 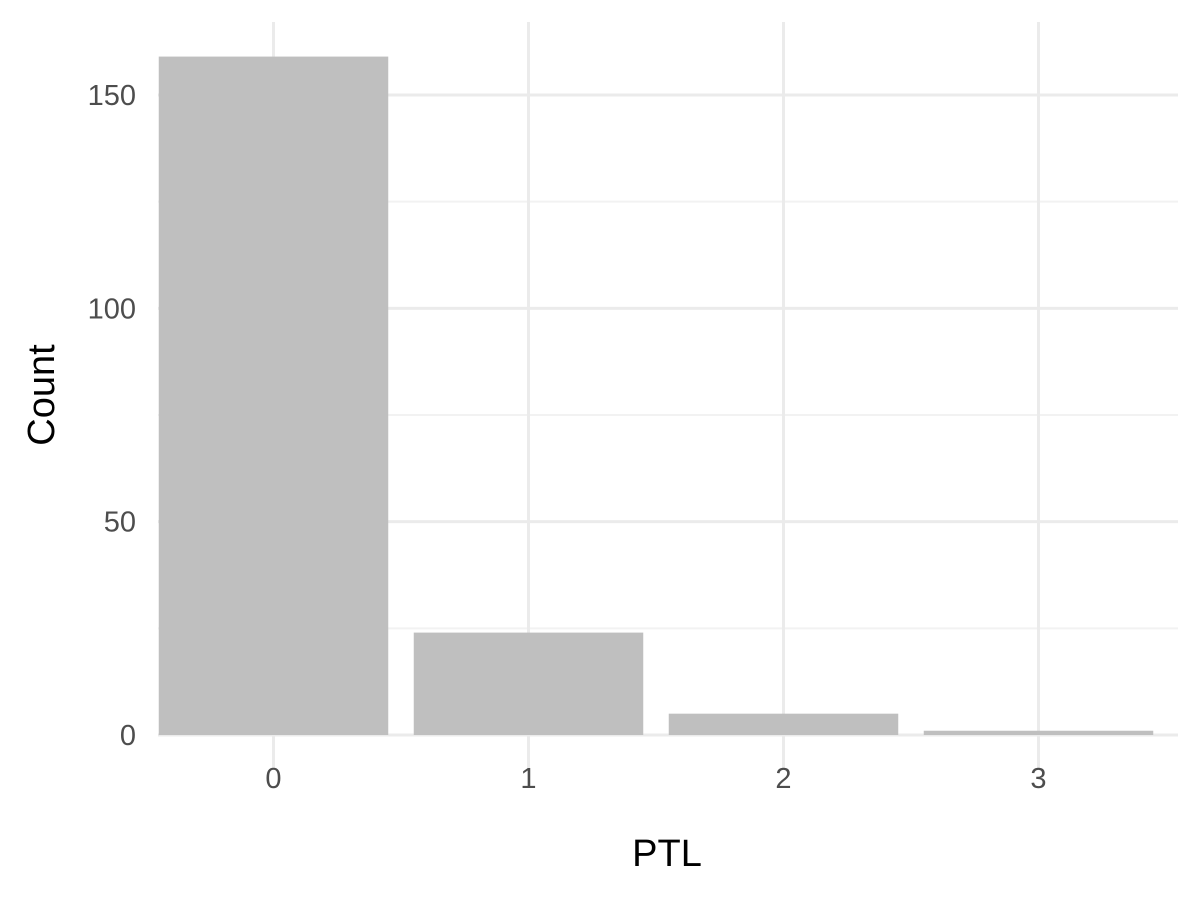 What do you see at coordinates (528, 779) in the screenshot?
I see `x-tick-label: 1` at bounding box center [528, 779].